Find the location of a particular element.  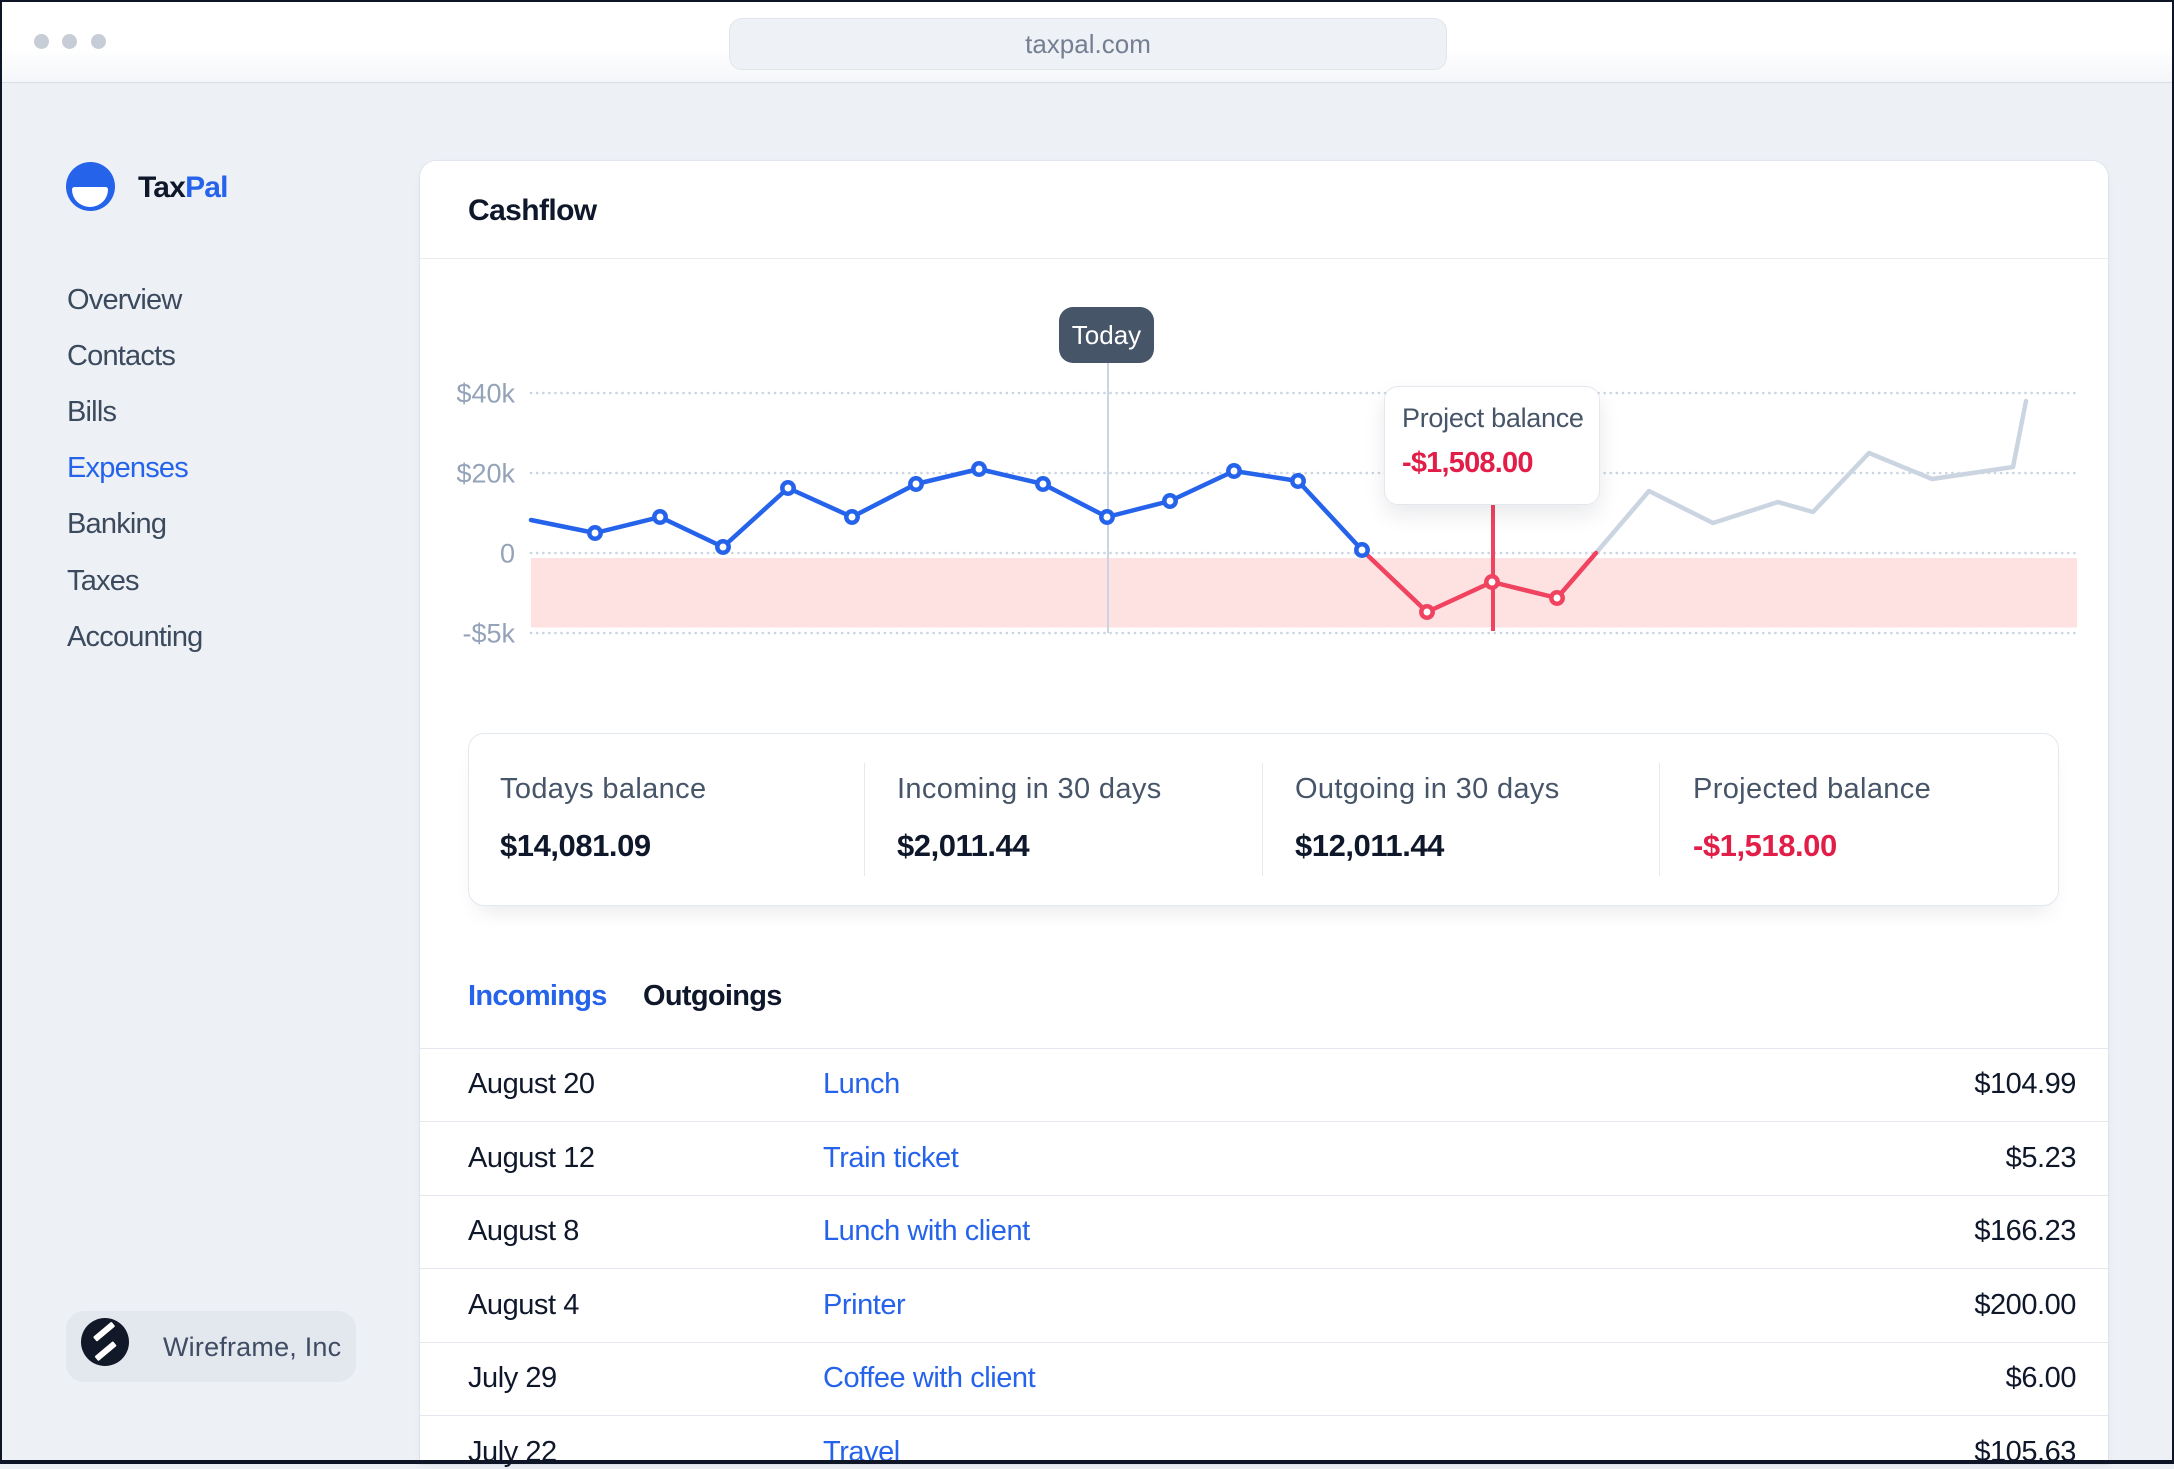

svg-text: 0 is located at coordinates (507, 554).